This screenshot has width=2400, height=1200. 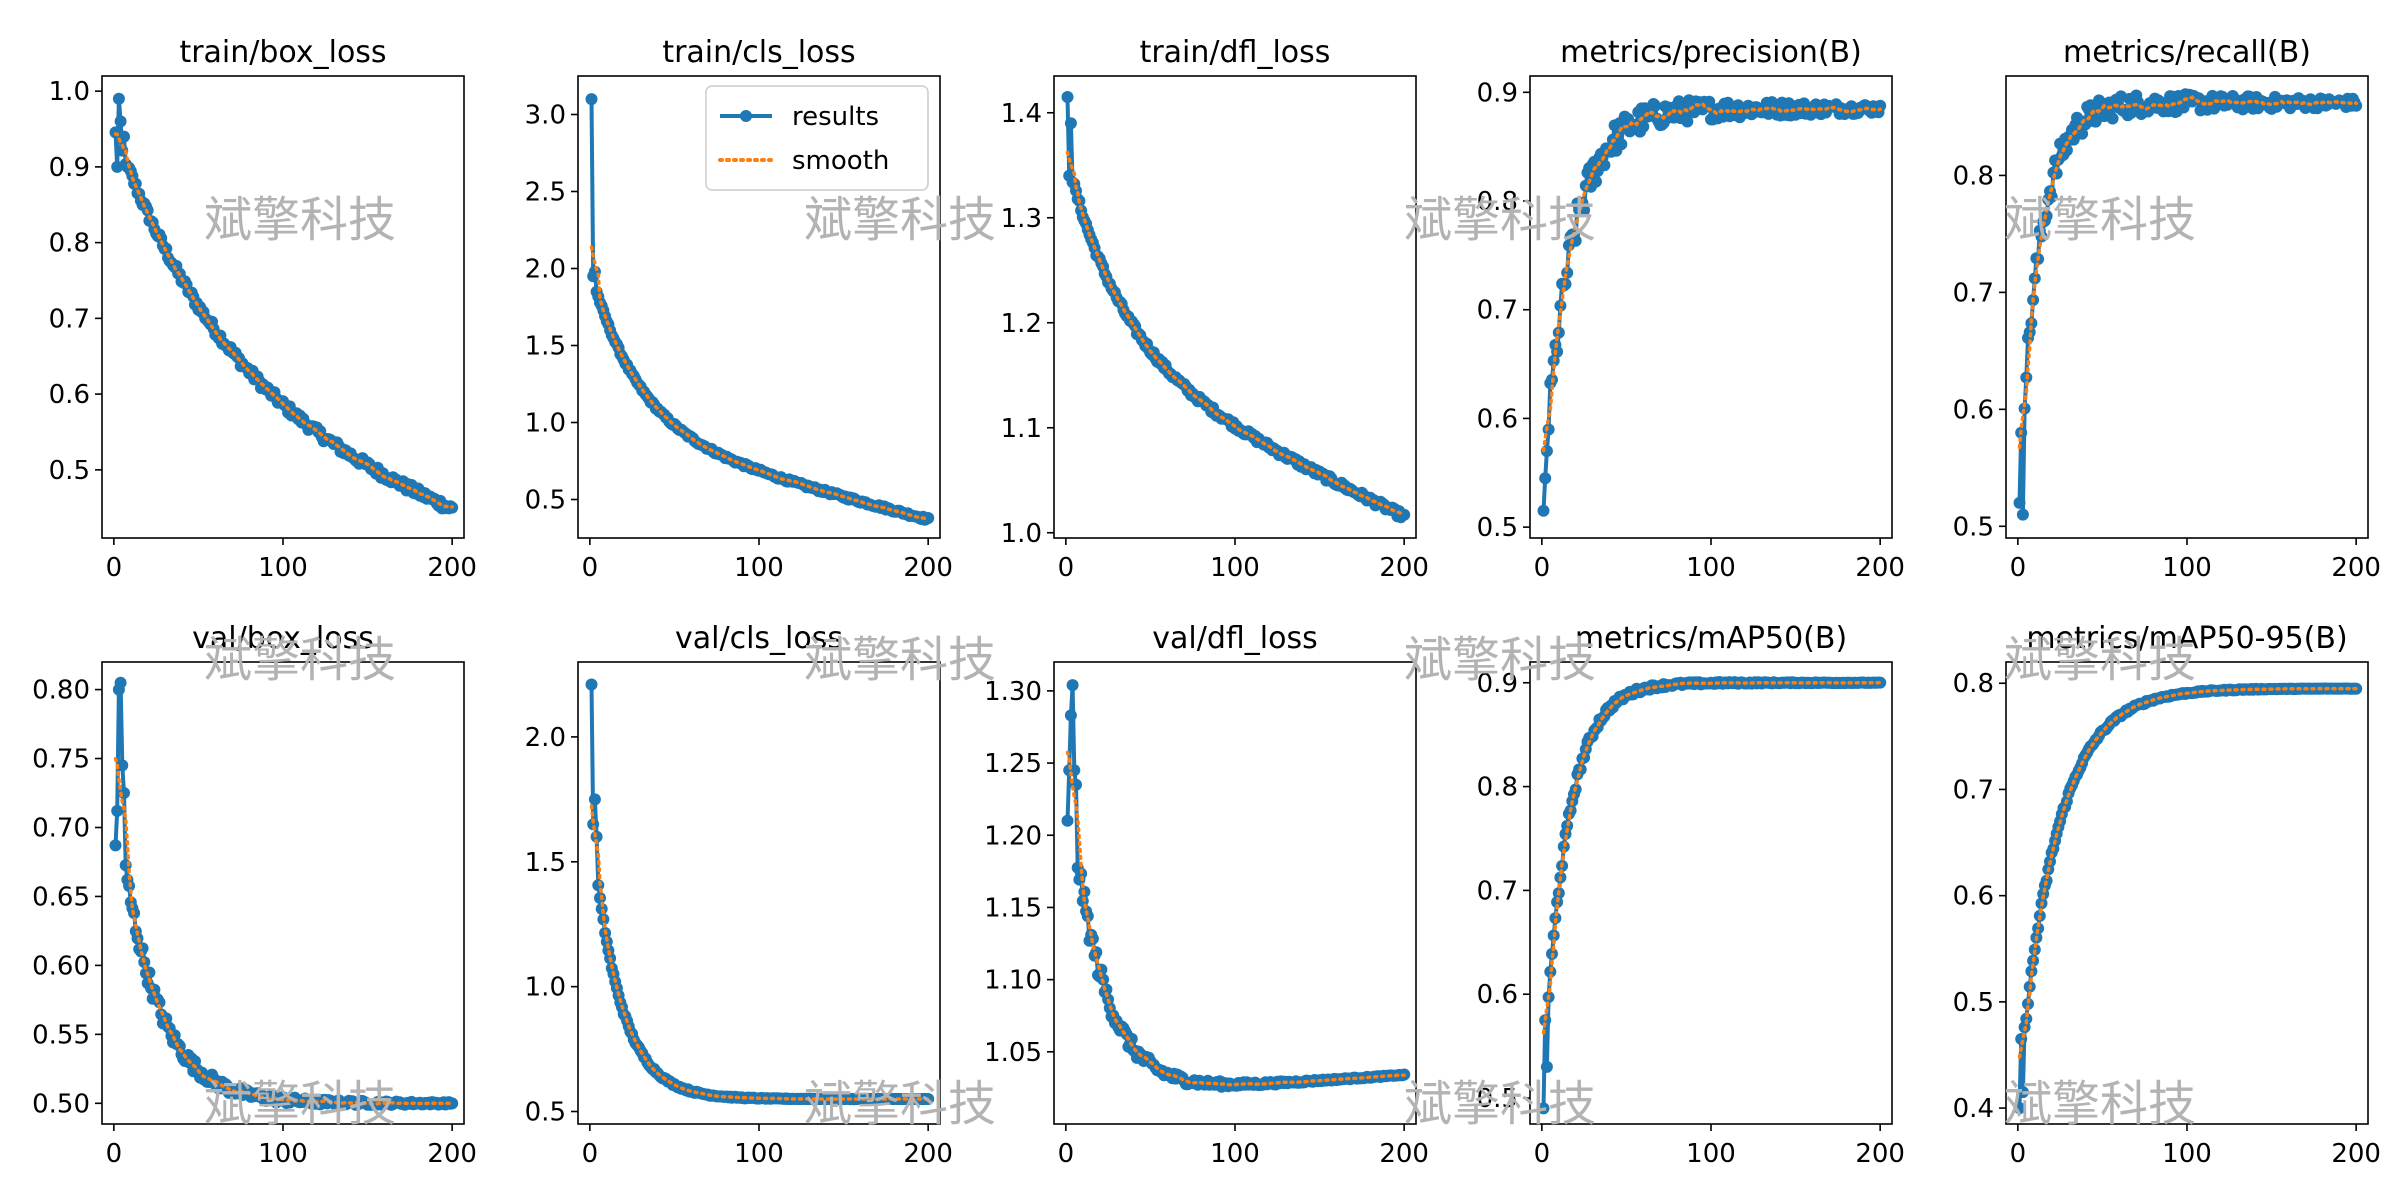 I want to click on y-tick-label: 1.1, so click(x=1021, y=429).